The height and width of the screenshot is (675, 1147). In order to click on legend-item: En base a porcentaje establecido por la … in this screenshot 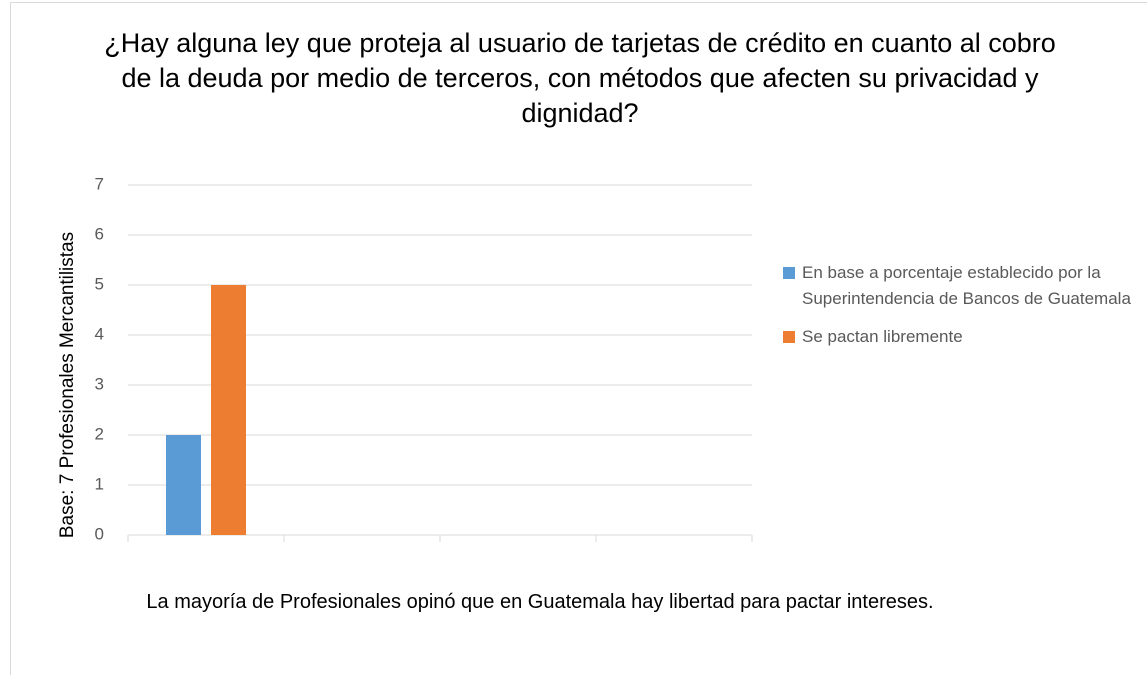, I will do `click(958, 286)`.